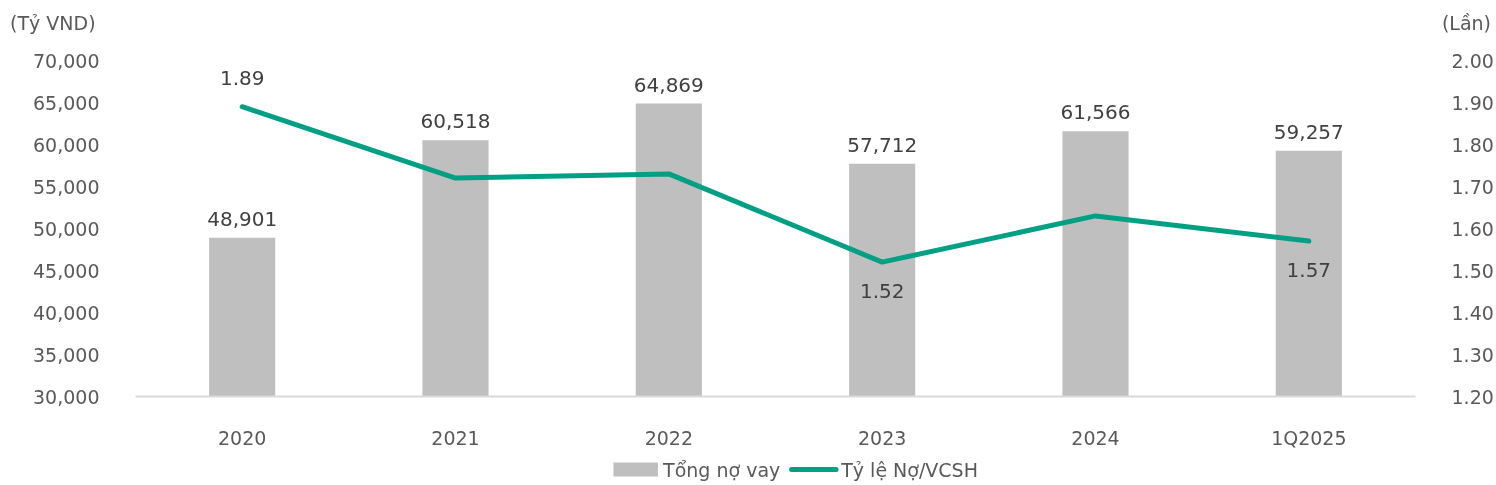  I want to click on y2-tick-label: 1.90, so click(1472, 102).